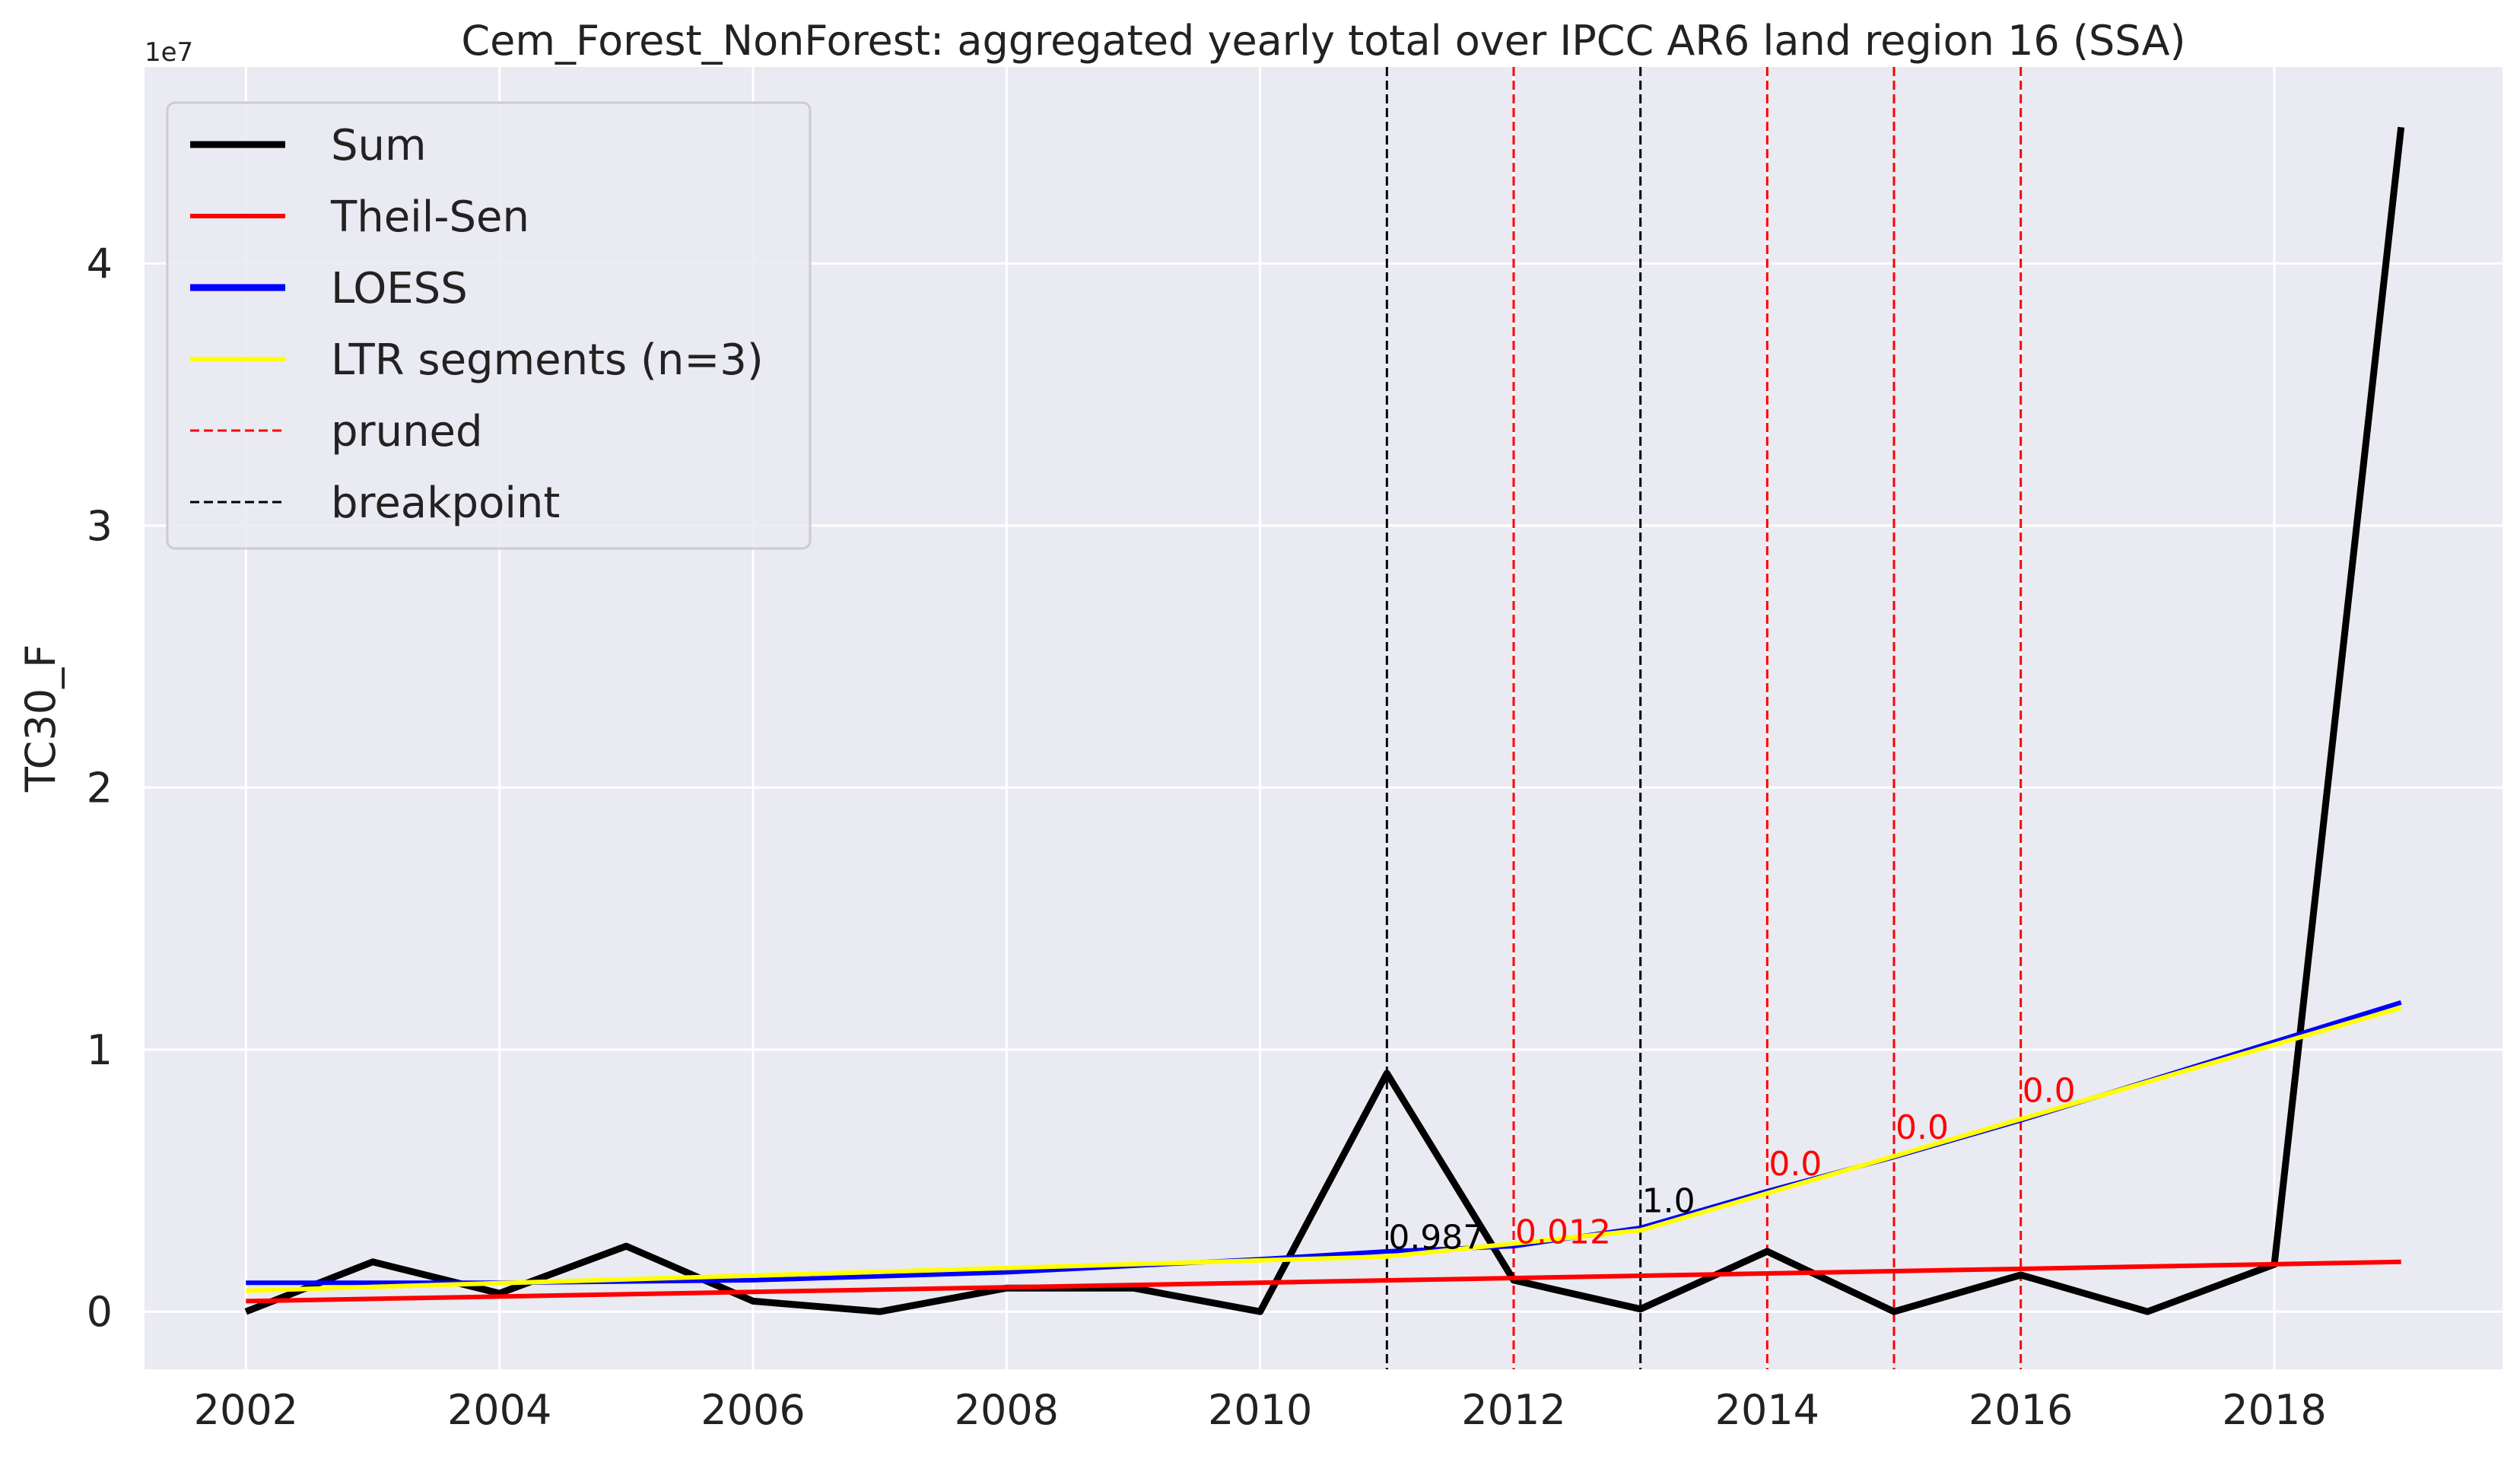 The height and width of the screenshot is (1472, 2520). I want to click on series-line-theil-sen, so click(1323, 1282).